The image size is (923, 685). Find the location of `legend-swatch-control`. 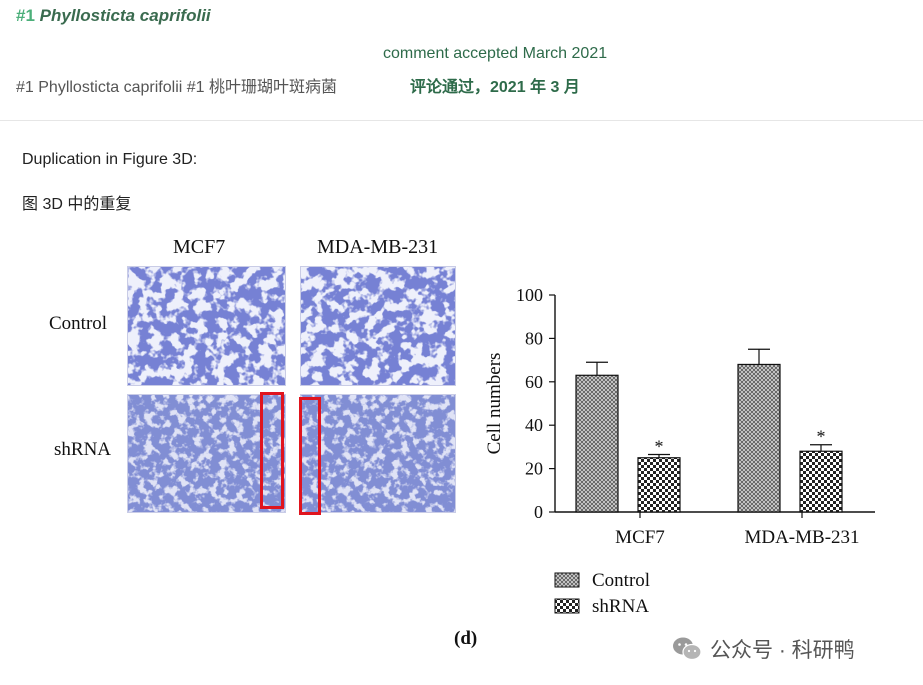

legend-swatch-control is located at coordinates (567, 580).